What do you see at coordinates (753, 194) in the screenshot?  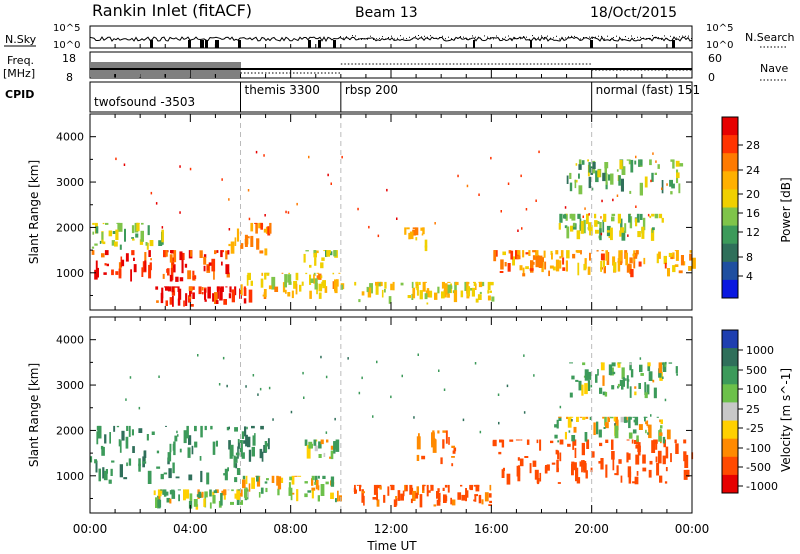 I see `colorbar-tick-label: 20` at bounding box center [753, 194].